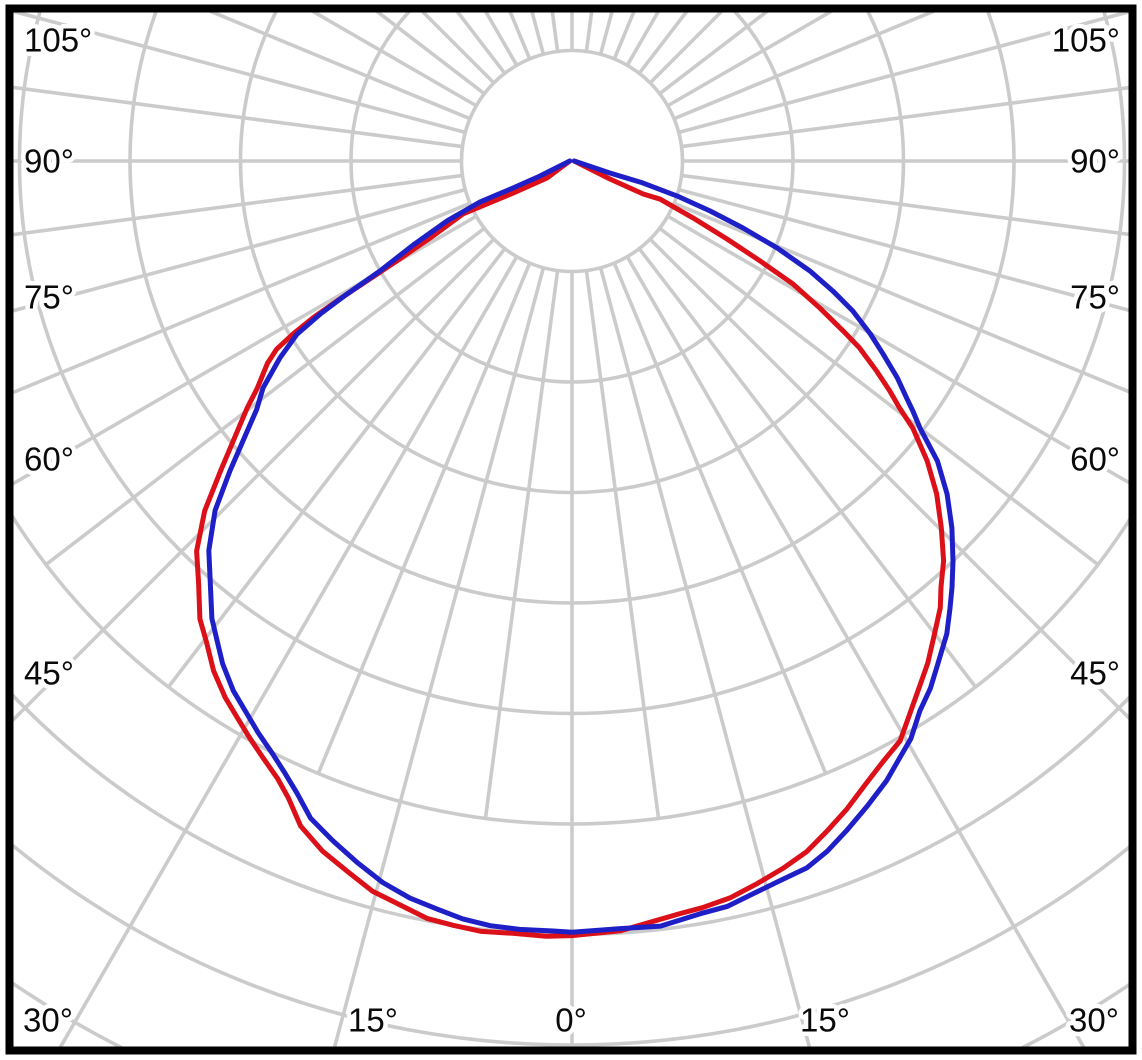  What do you see at coordinates (58, 40) in the screenshot?
I see `angle-label-left-105: 105°` at bounding box center [58, 40].